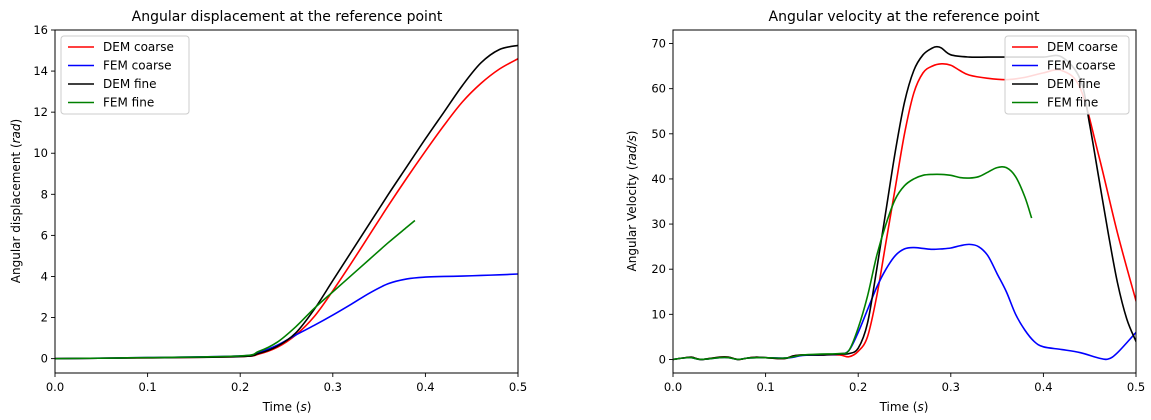  What do you see at coordinates (658, 269) in the screenshot?
I see `y-tick-label: 20` at bounding box center [658, 269].